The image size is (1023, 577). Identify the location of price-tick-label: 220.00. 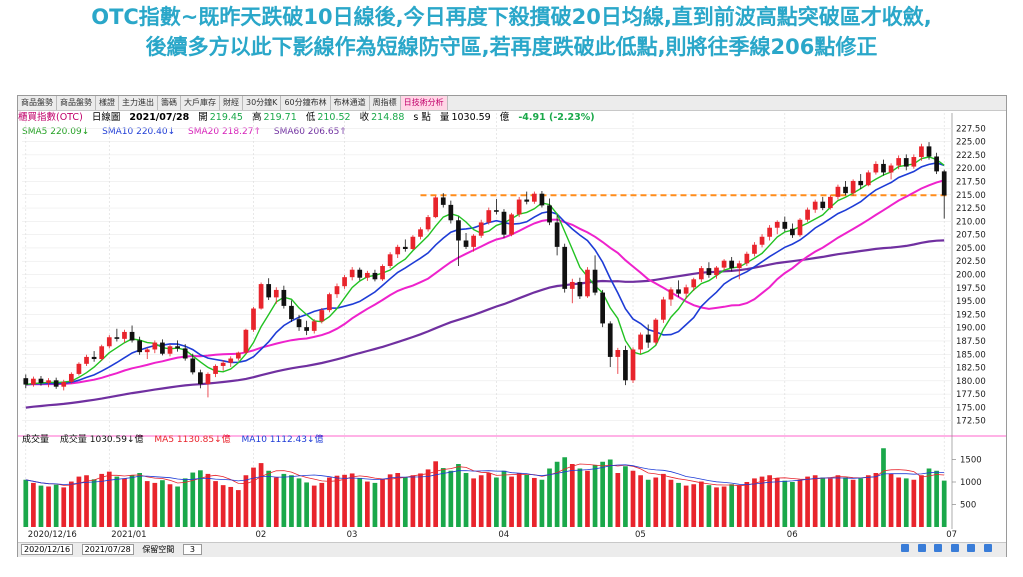
(971, 169).